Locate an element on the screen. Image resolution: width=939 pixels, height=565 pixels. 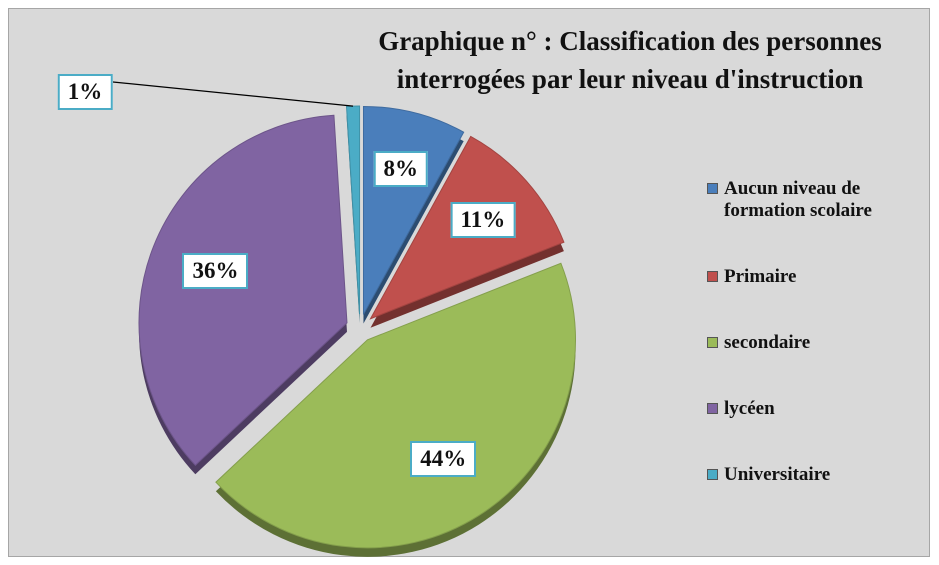
data-label: 8% is located at coordinates (400, 169).